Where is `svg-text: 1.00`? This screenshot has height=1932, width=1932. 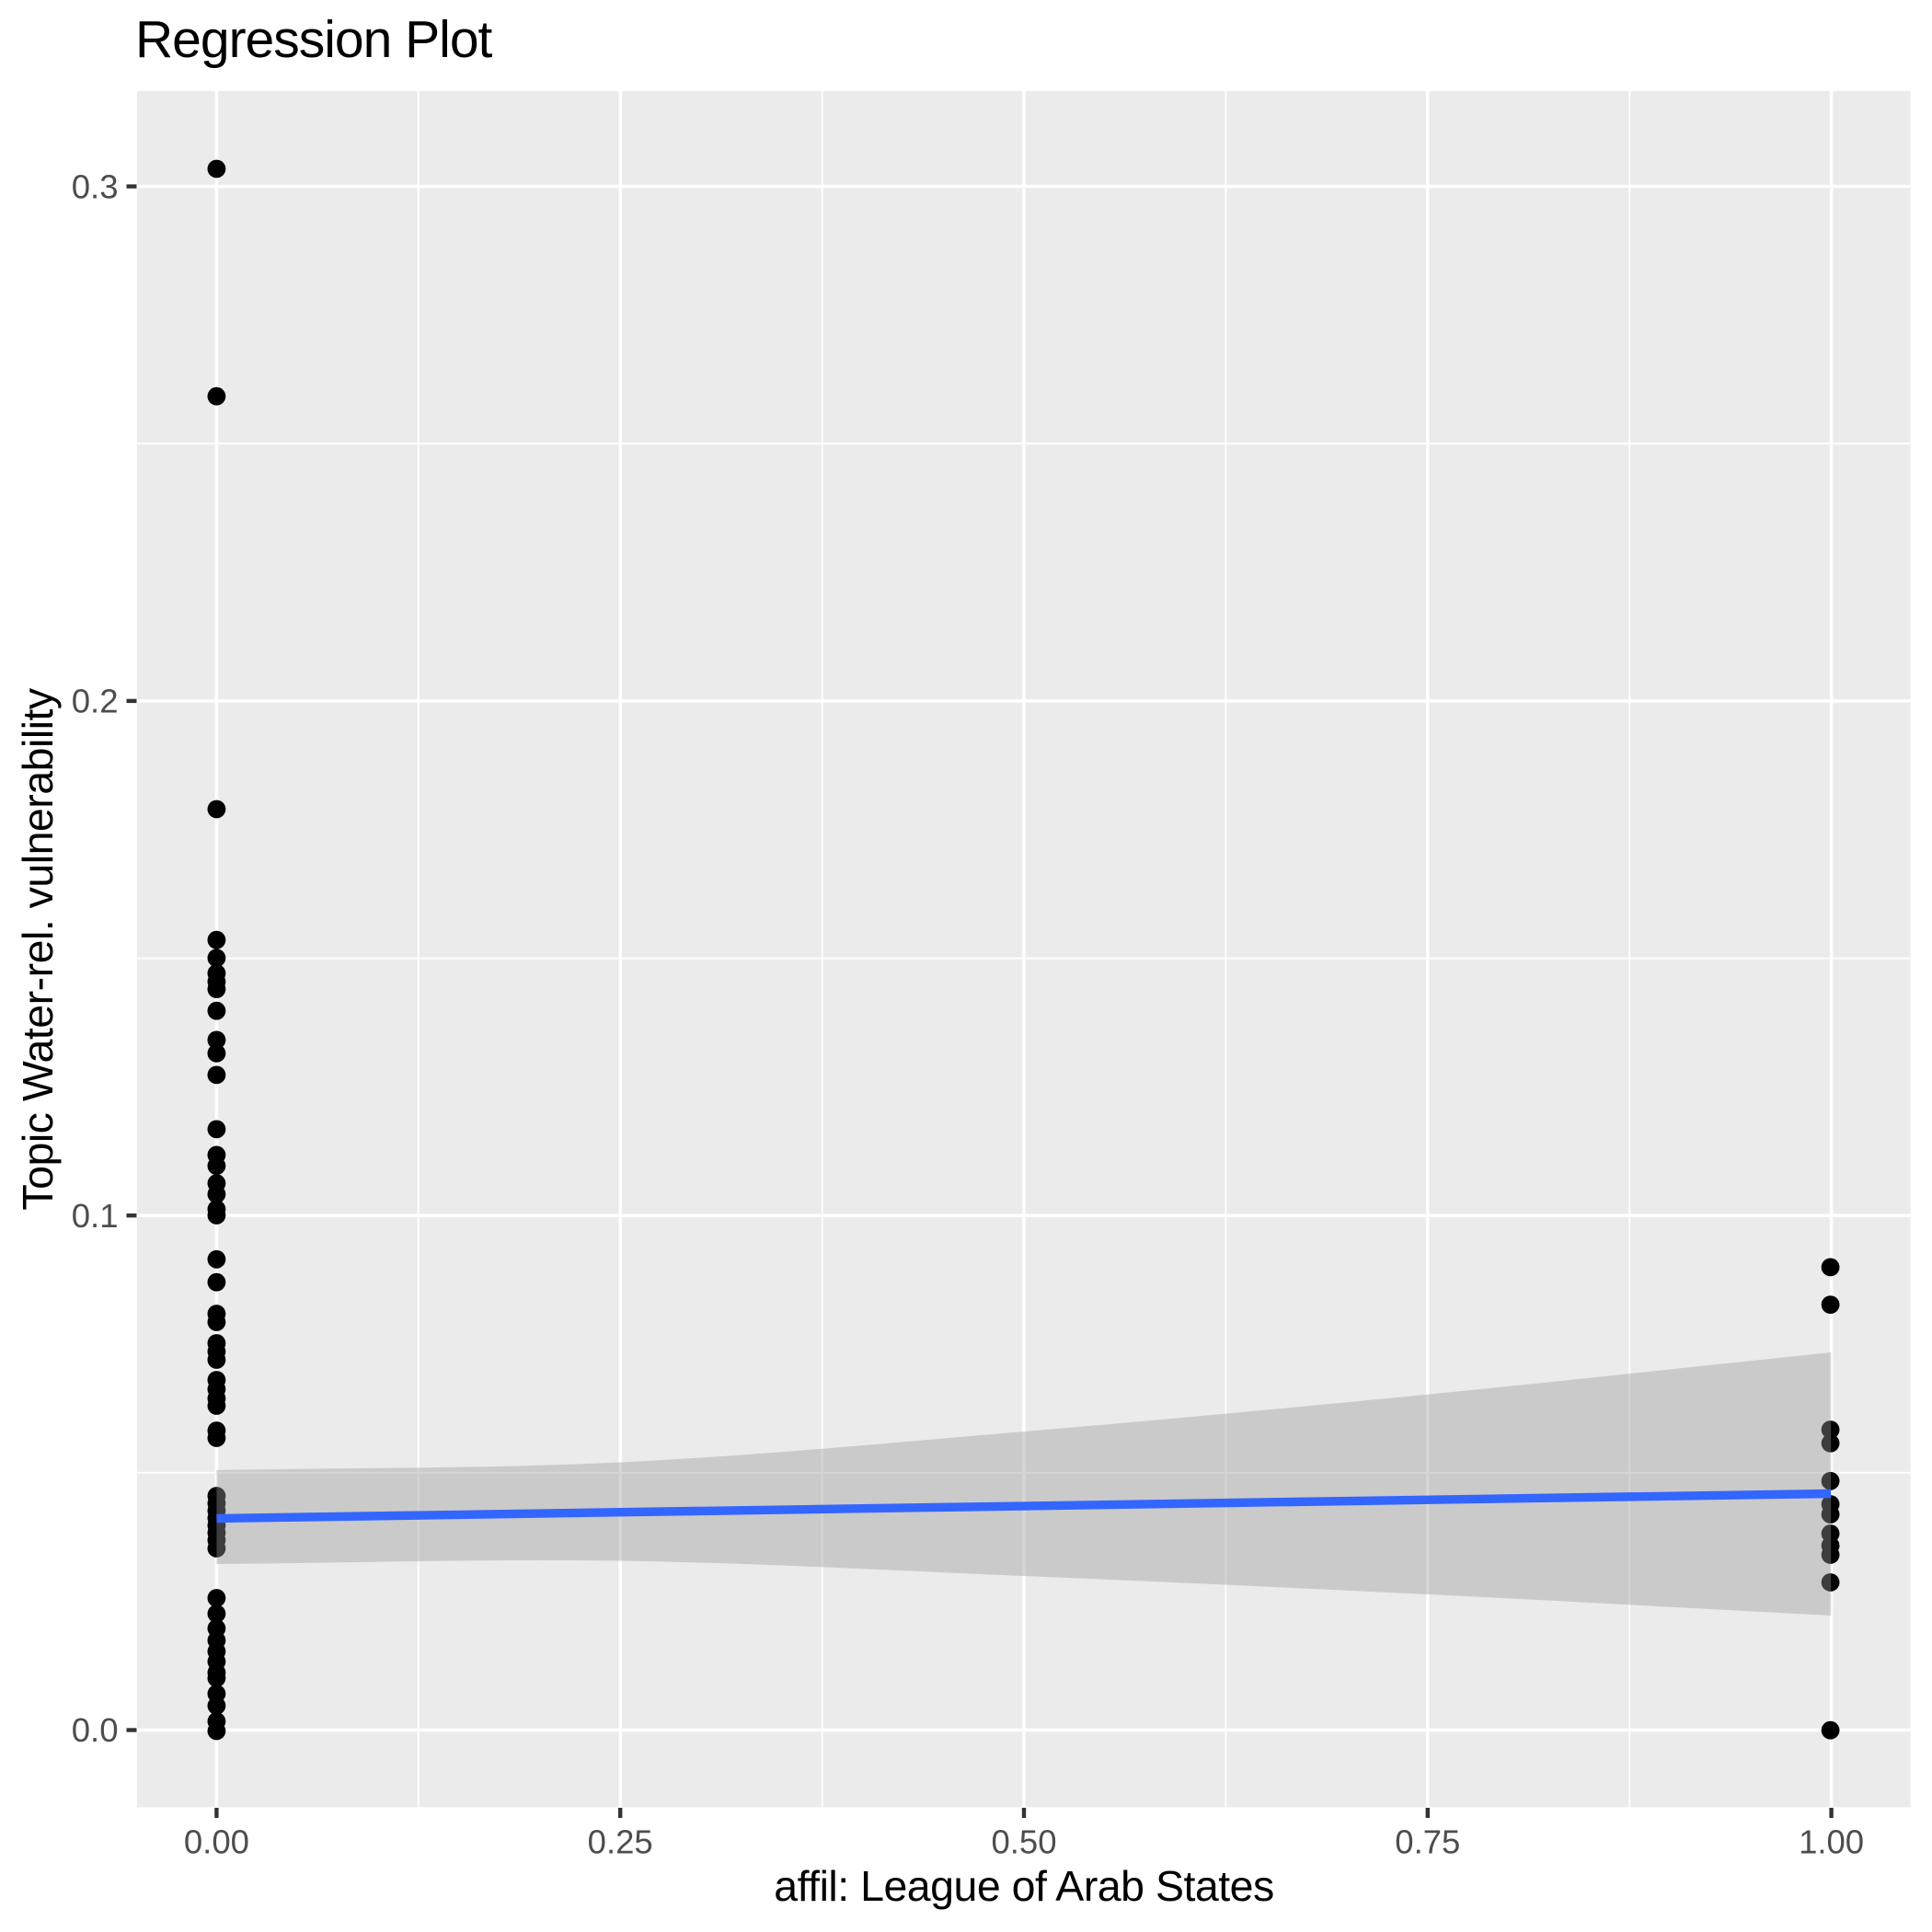 svg-text: 1.00 is located at coordinates (1831, 1842).